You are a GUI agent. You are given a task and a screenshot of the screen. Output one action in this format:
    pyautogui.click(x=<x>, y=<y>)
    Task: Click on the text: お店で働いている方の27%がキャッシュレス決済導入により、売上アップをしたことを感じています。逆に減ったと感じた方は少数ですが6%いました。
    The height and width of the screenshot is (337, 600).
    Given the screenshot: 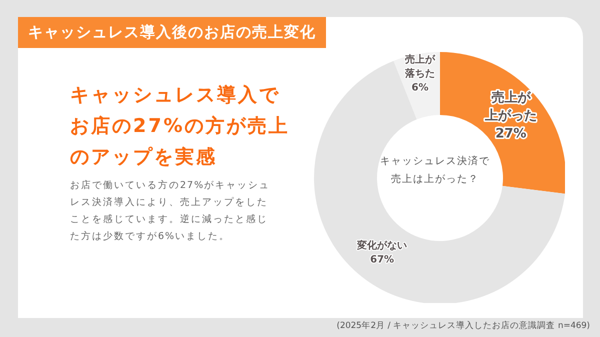 What is the action you would take?
    pyautogui.click(x=171, y=211)
    